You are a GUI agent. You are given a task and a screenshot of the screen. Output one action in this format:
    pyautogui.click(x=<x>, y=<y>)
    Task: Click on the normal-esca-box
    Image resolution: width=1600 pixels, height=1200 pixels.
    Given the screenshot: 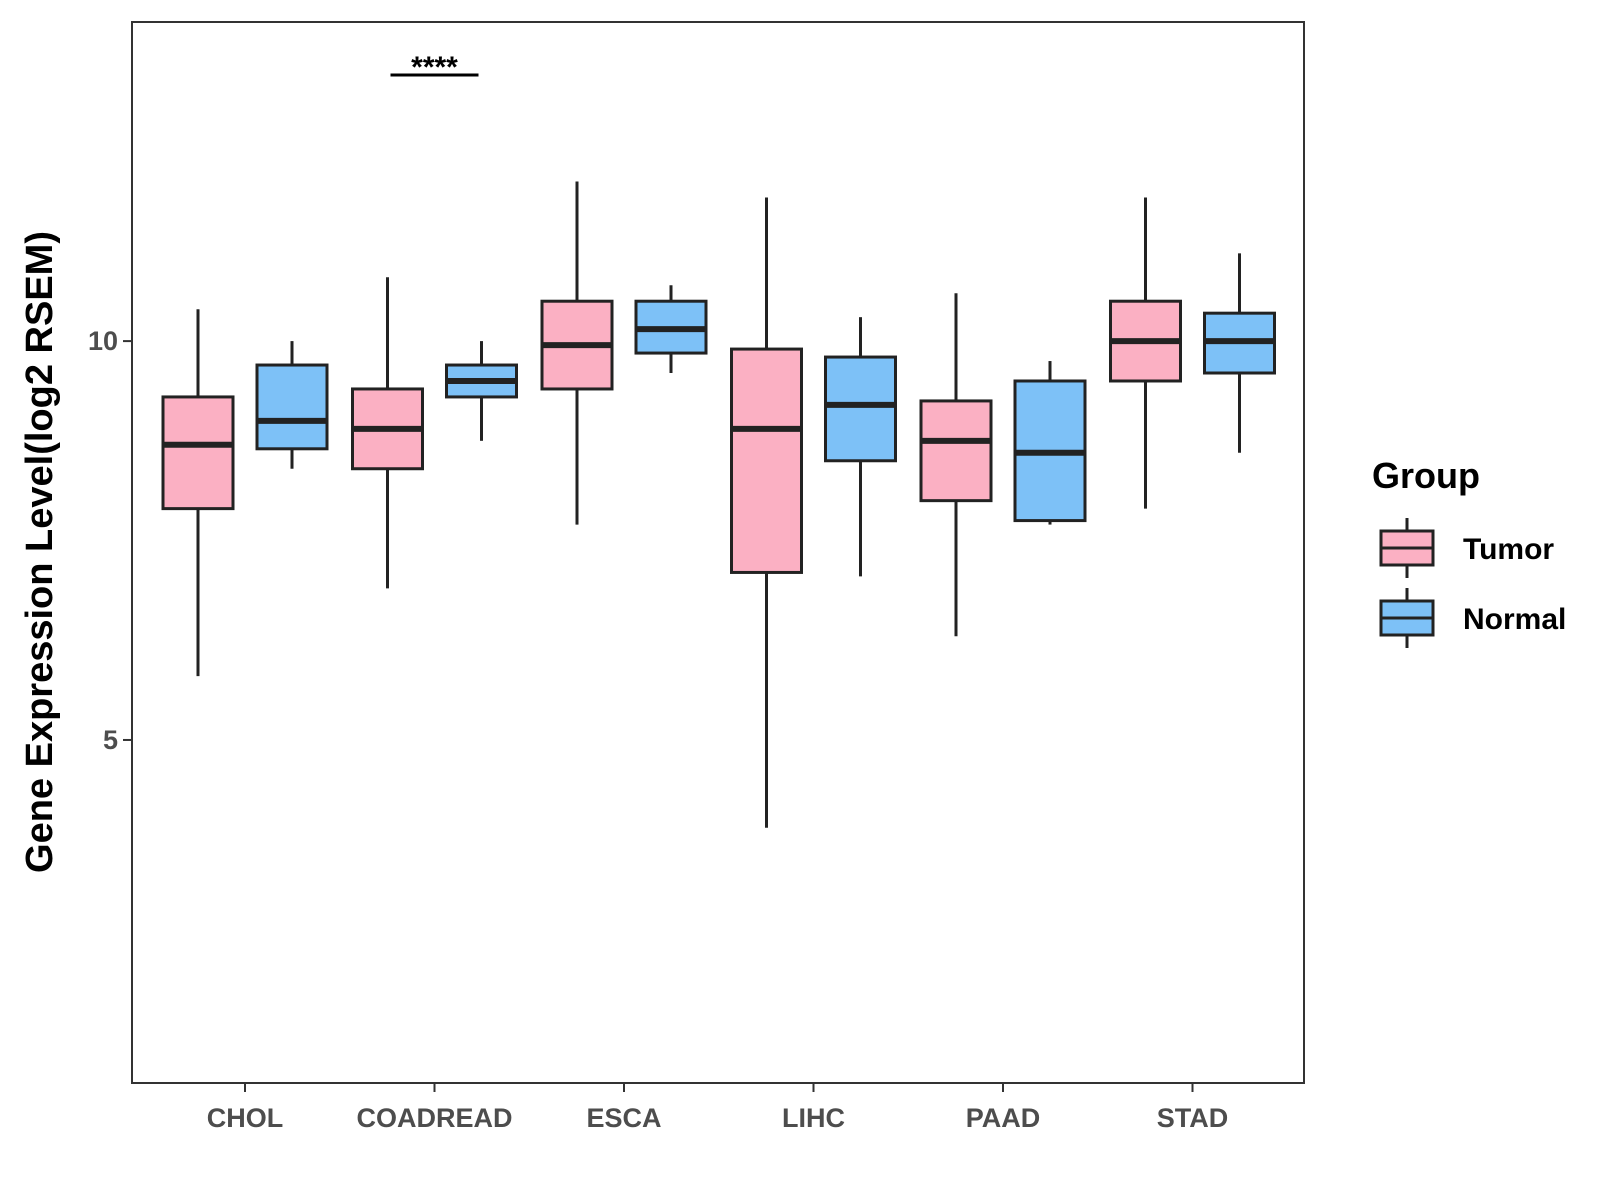 What is the action you would take?
    pyautogui.click(x=671, y=329)
    